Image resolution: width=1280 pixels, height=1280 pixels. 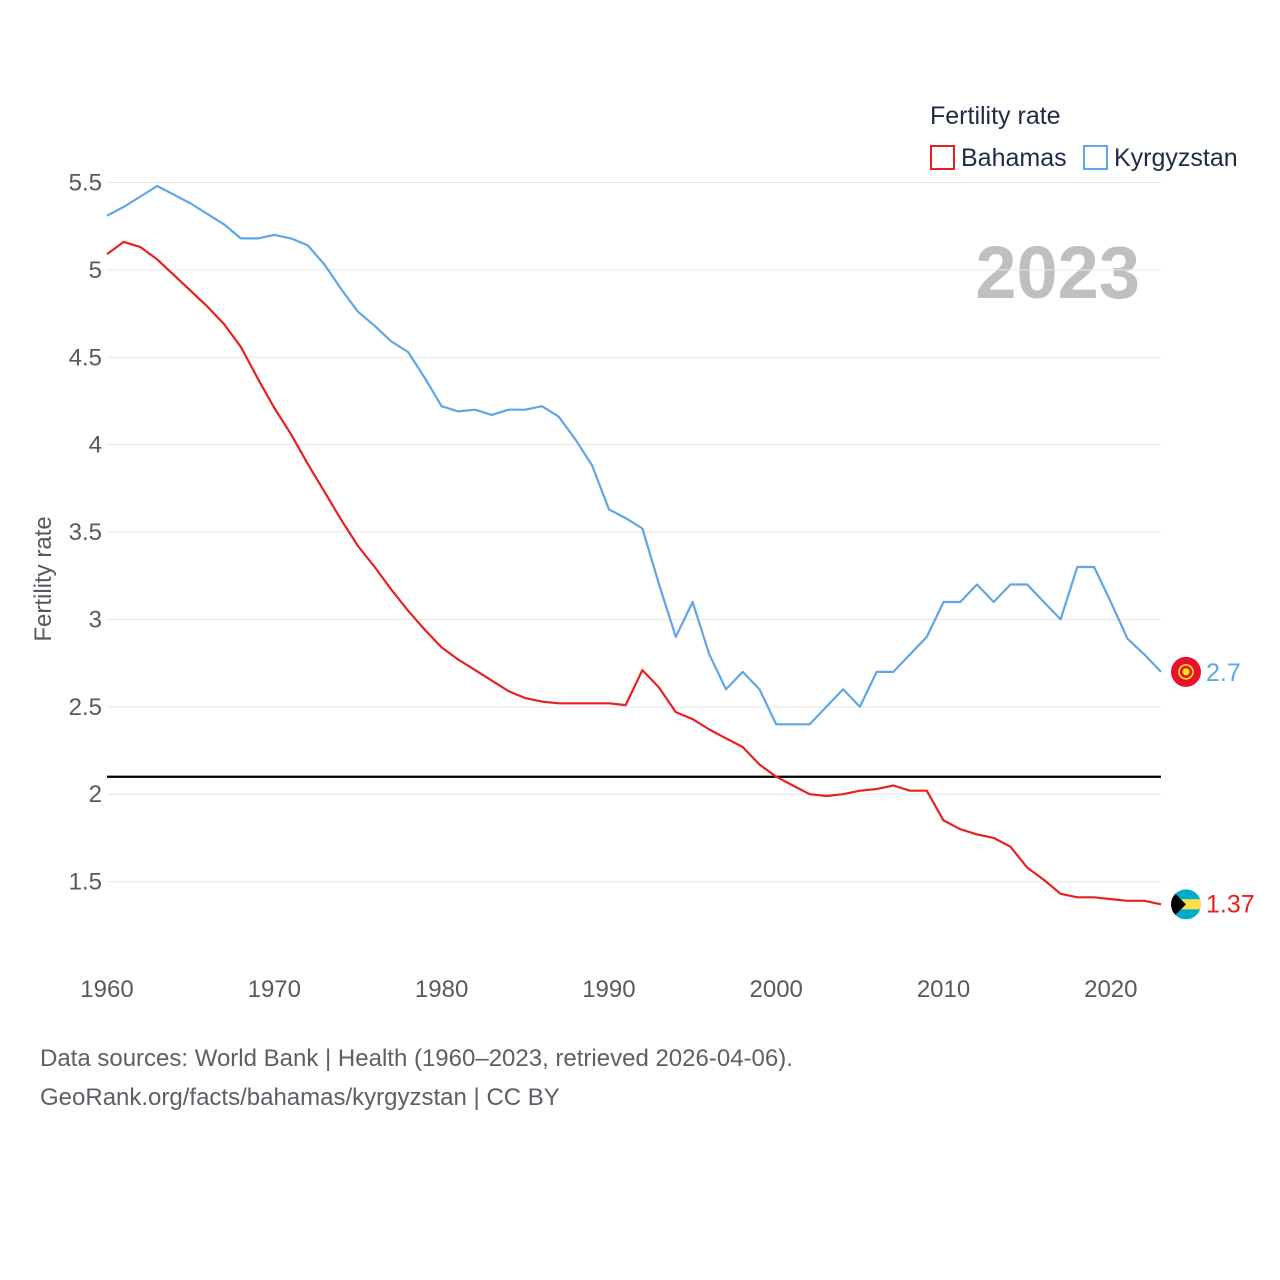 I want to click on y-tick-label: 3, so click(x=95, y=619).